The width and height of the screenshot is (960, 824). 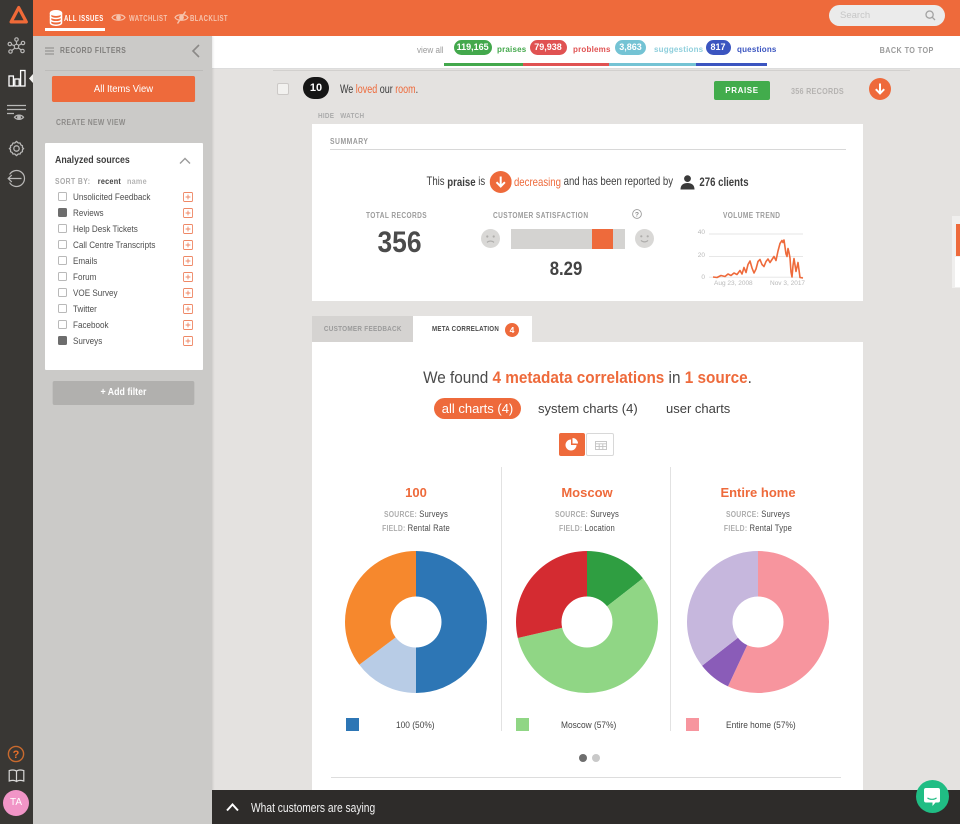 I want to click on svg-text: 20, so click(x=702, y=255).